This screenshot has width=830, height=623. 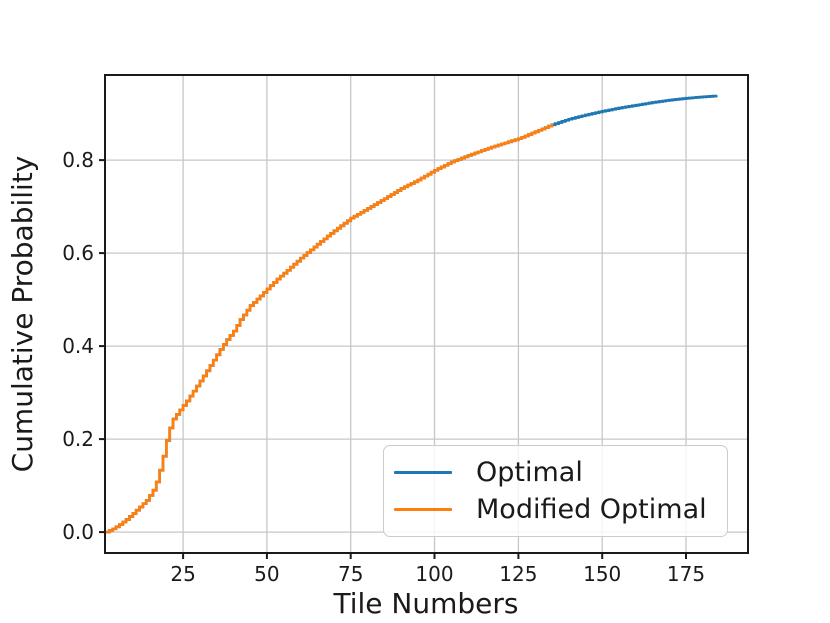 I want to click on x-tick-label: 100, so click(x=434, y=574).